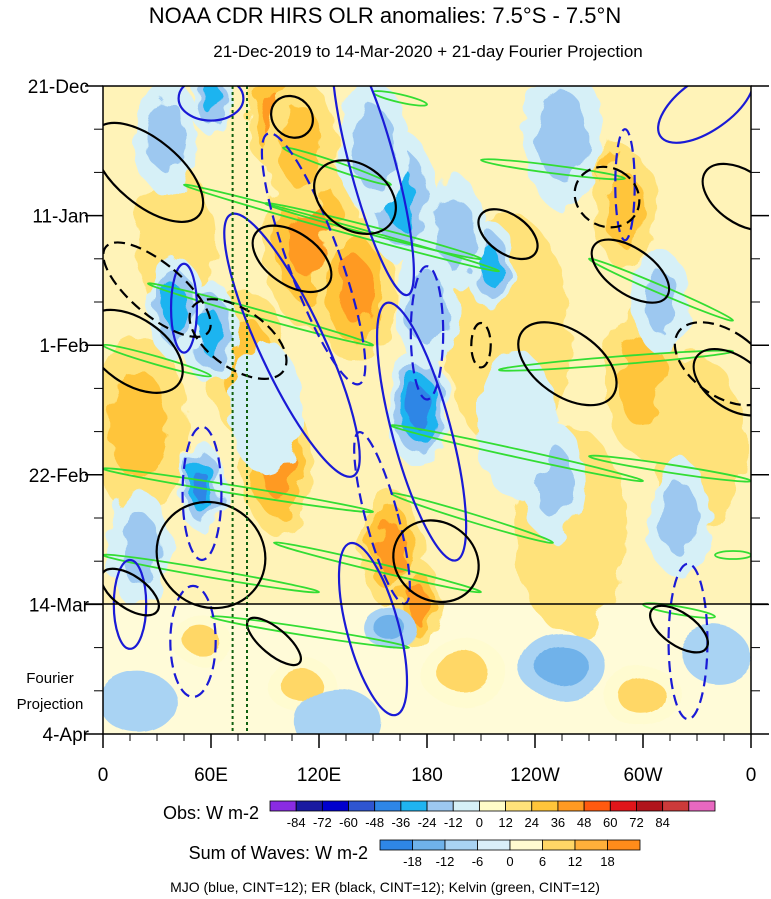  I want to click on obs-colorbar: -84 -72 -60 -48 -36 -24 -12 0 12 24 36 48 60 72 84, so click(492, 815).